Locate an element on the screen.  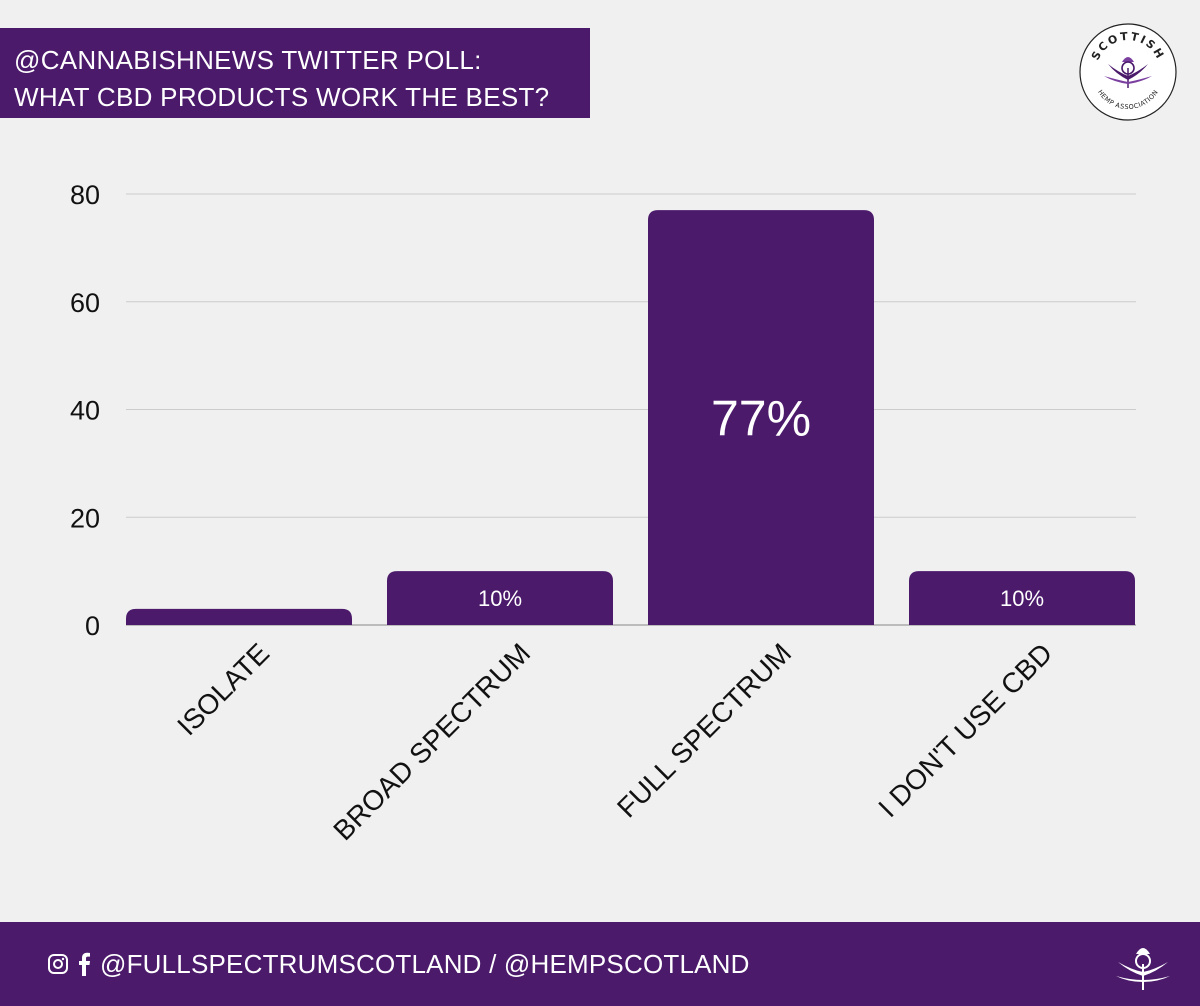
y-tick-label: 80 is located at coordinates (85, 195).